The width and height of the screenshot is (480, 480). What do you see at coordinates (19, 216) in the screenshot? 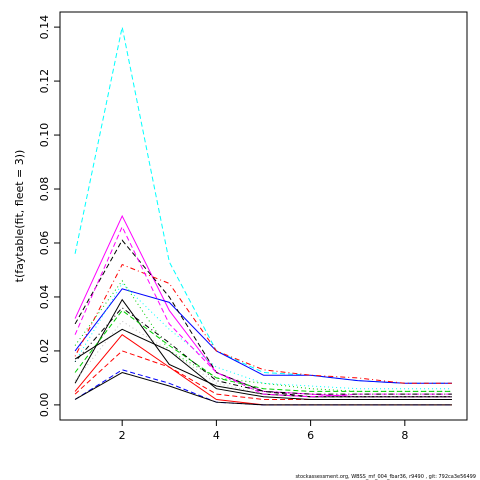
I see `y-axis-label: t(faytable(fit, fleet = 3))` at bounding box center [19, 216].